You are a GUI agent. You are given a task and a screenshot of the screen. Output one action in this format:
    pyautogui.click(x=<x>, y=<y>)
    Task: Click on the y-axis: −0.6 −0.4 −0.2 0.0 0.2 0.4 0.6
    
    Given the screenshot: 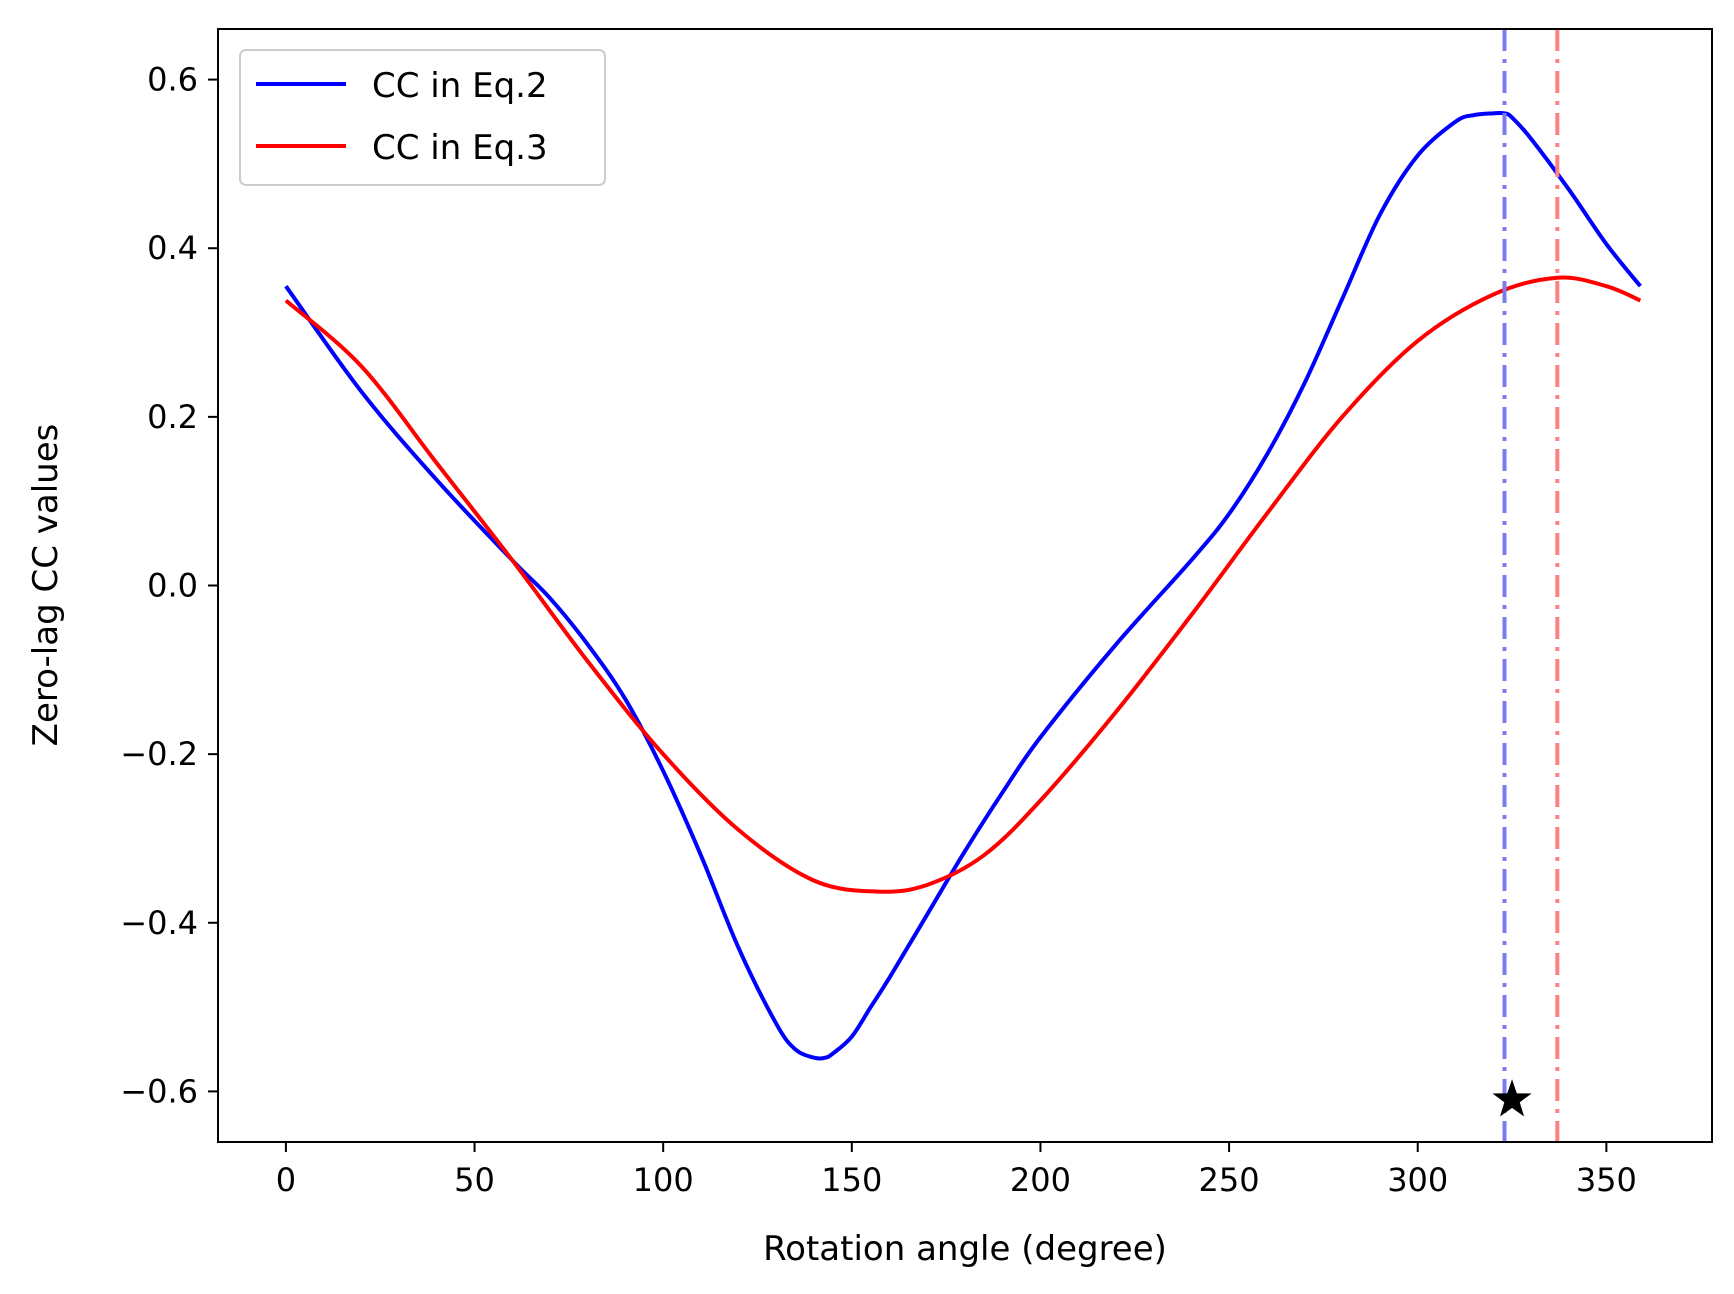 What is the action you would take?
    pyautogui.click(x=169, y=585)
    